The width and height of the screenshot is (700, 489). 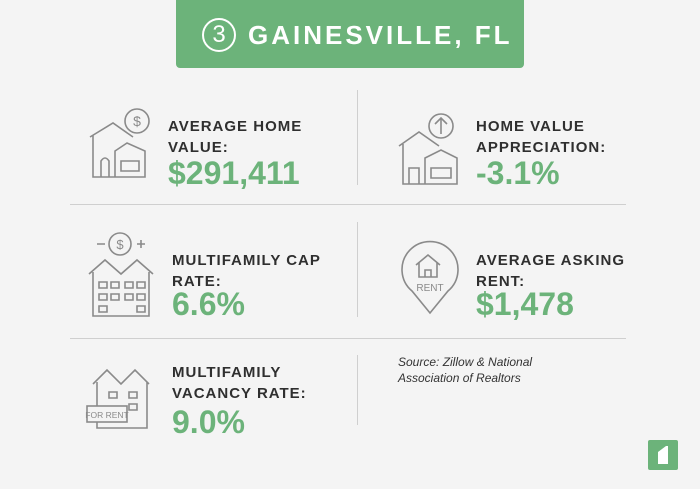 I want to click on stat-value: 9.0%, so click(x=208, y=422).